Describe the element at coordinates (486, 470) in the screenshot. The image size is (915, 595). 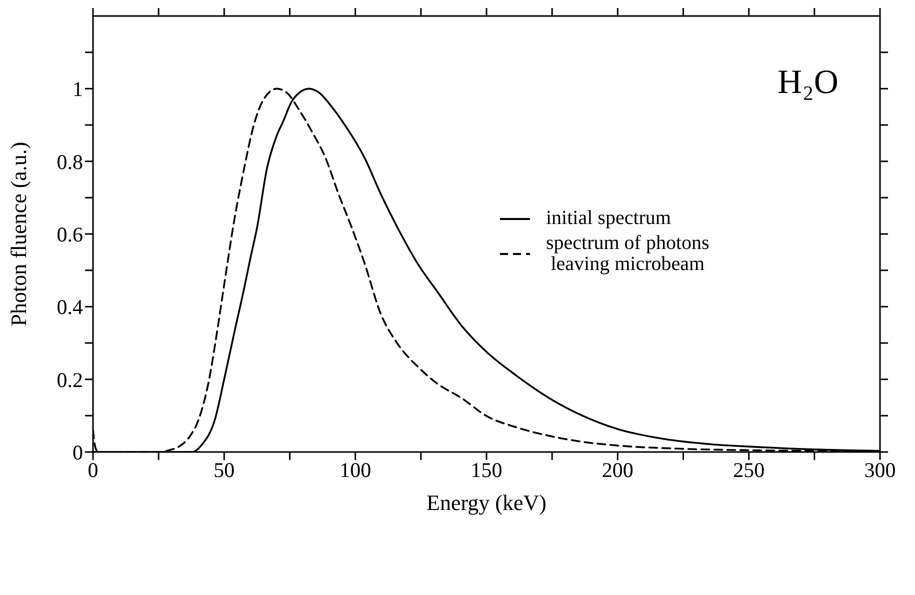
I see `x-tick-label: 150` at that location.